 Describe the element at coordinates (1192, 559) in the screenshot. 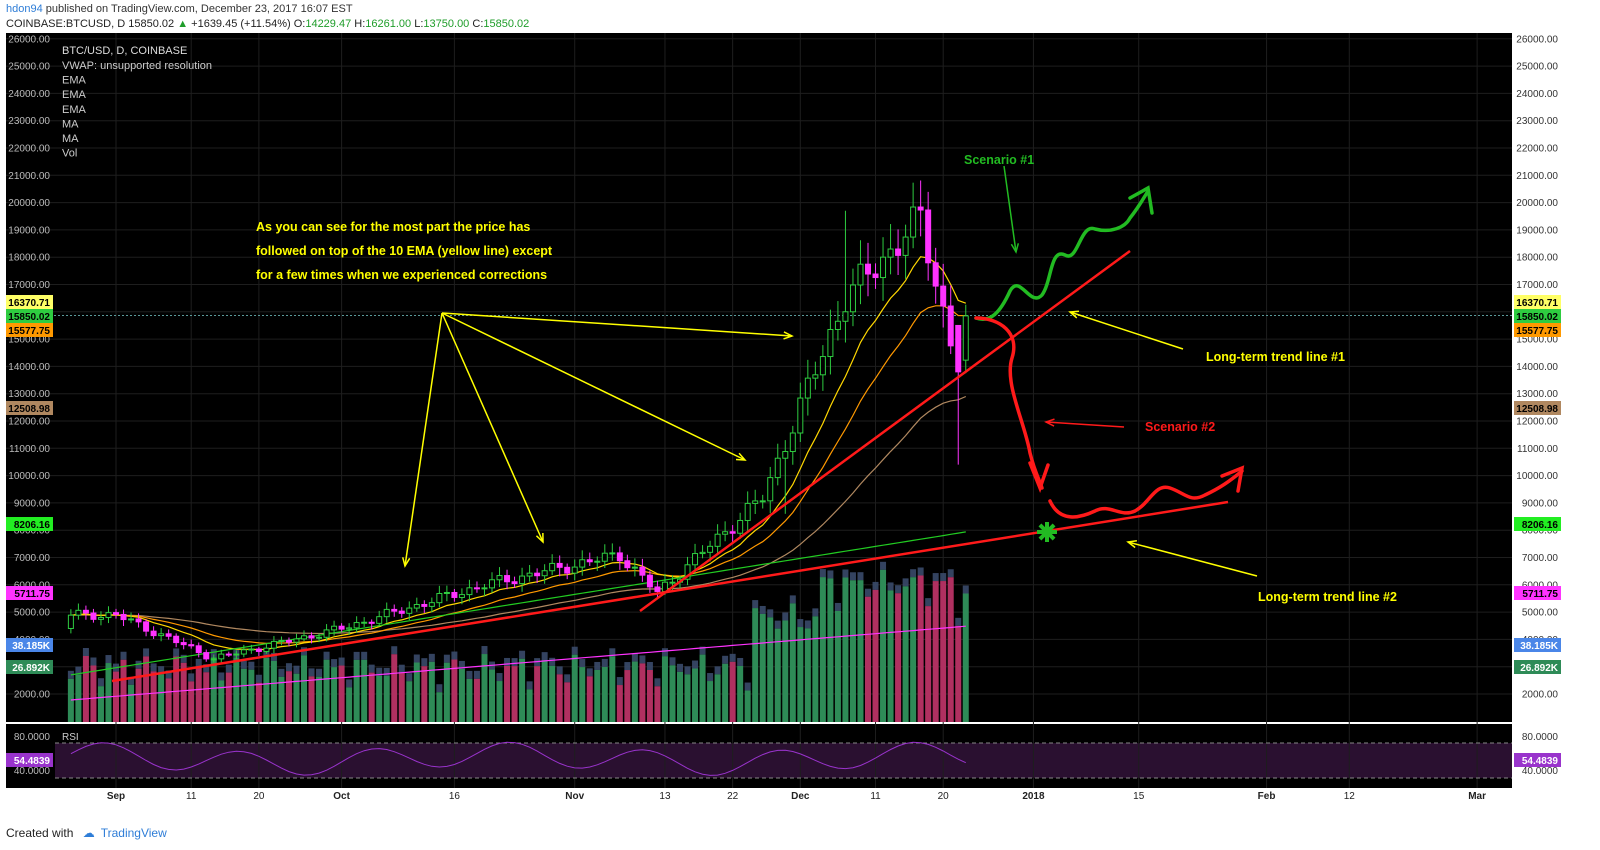

I see `trend2-arrow` at that location.